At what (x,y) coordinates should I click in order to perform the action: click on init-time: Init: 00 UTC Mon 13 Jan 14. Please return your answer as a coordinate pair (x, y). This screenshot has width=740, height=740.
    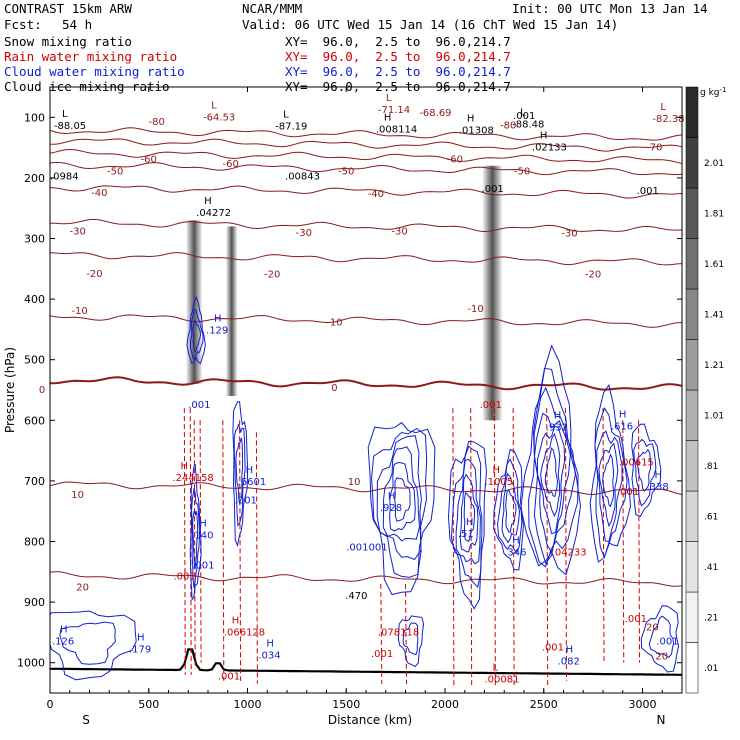
    Looking at the image, I should click on (610, 8).